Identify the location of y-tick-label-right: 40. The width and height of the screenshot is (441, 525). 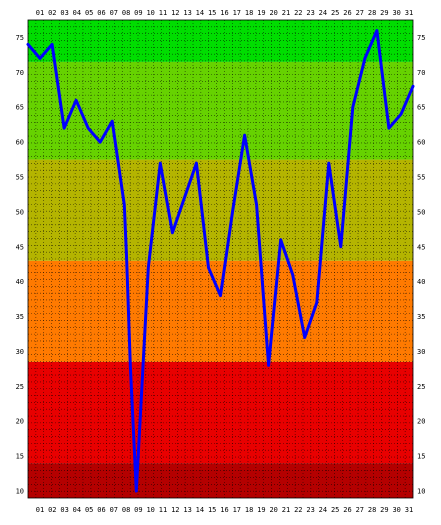
(421, 282).